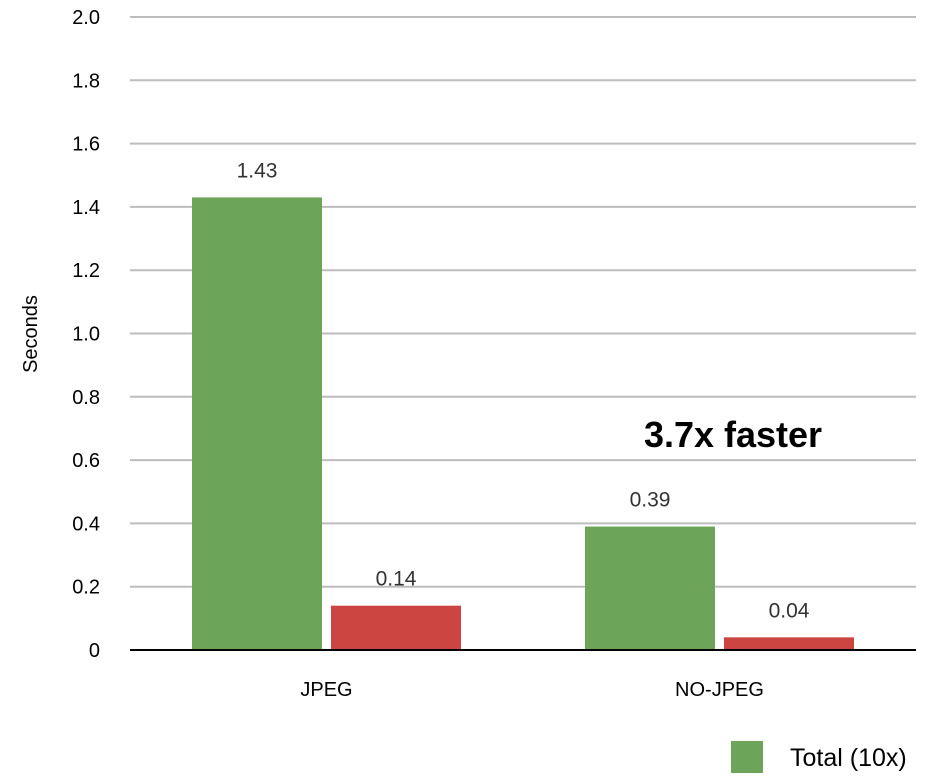  I want to click on legend-label: Total (10x), so click(848, 758).